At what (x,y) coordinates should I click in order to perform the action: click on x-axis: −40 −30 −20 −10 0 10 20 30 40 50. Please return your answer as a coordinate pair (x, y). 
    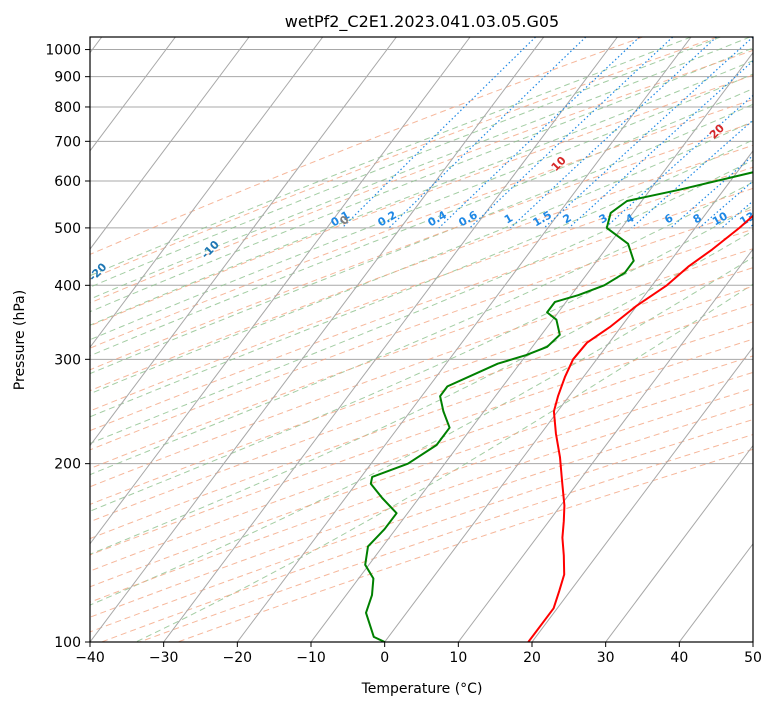
    Looking at the image, I should click on (418, 654).